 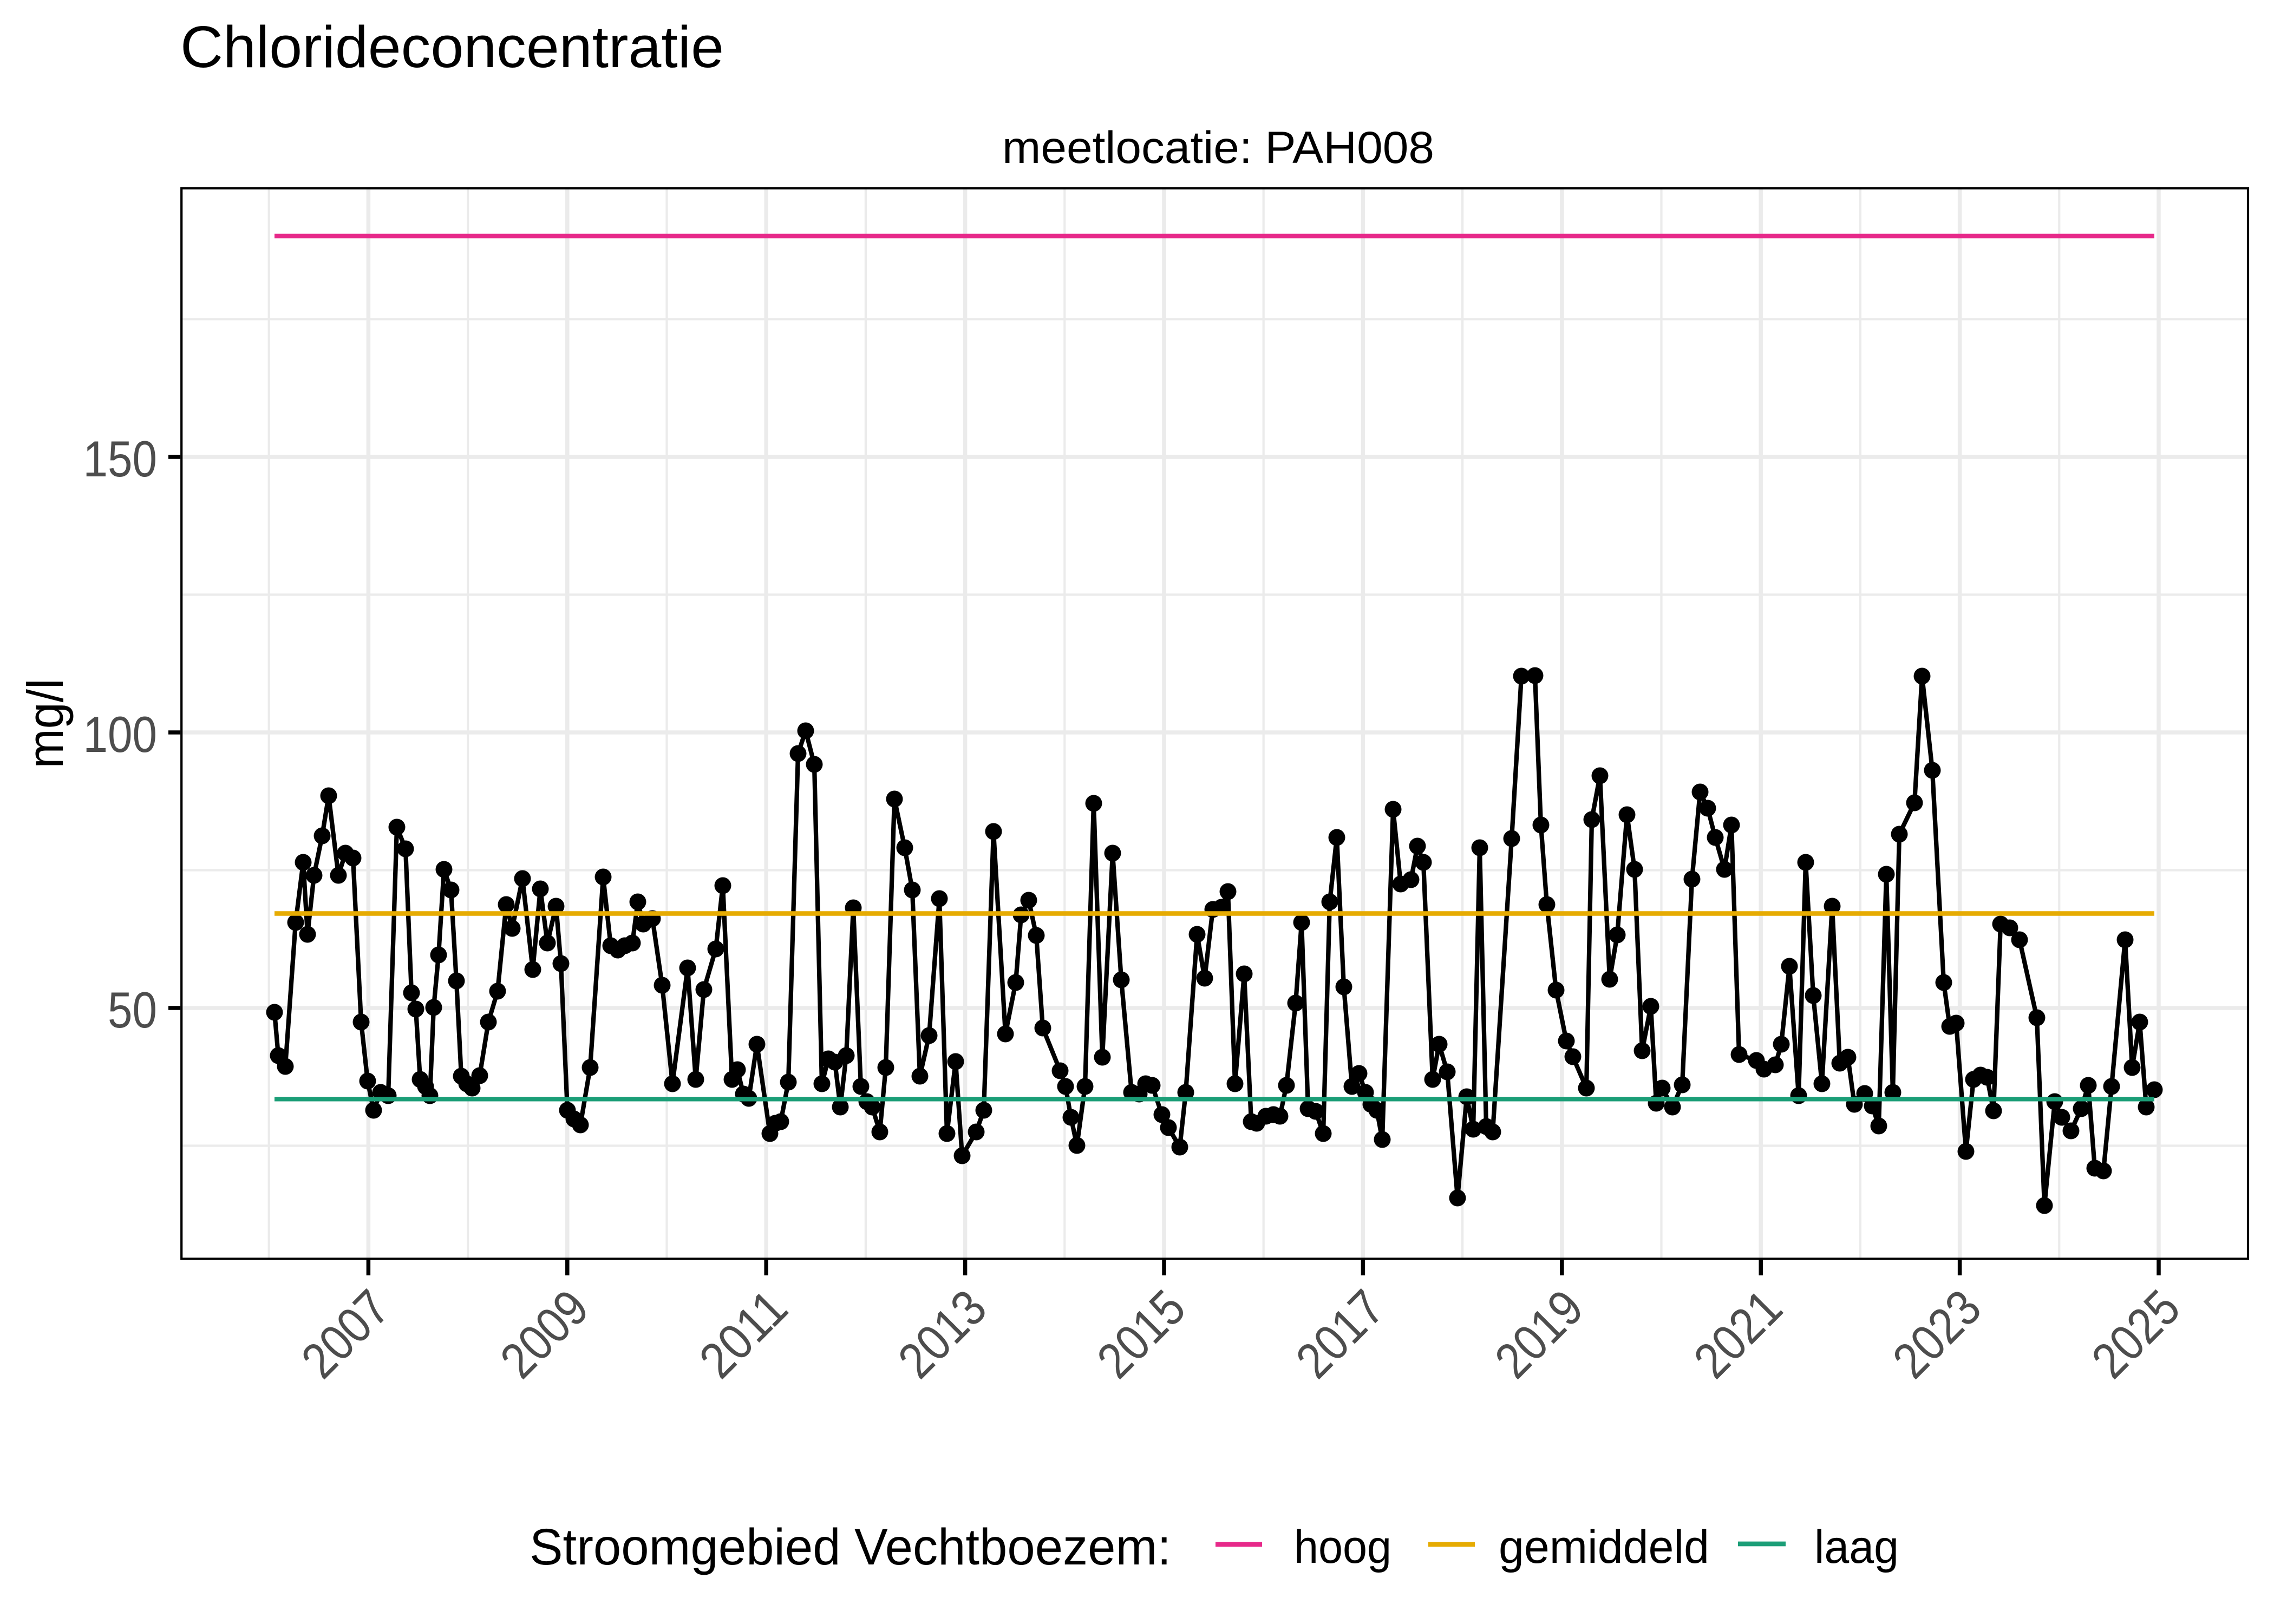 What do you see at coordinates (1343, 1547) in the screenshot?
I see `svg-text: hoog` at bounding box center [1343, 1547].